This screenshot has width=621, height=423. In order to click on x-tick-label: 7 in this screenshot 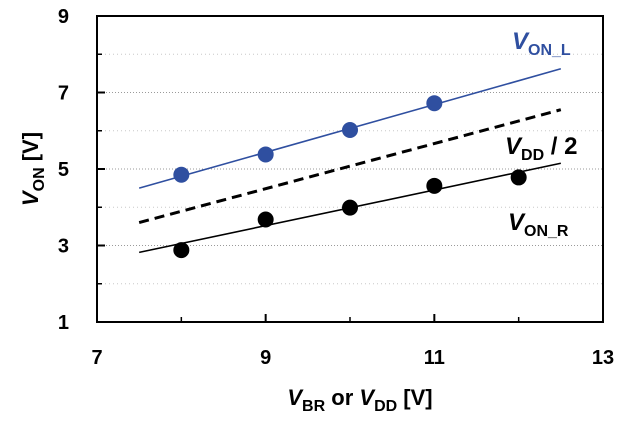, I will do `click(96, 358)`.